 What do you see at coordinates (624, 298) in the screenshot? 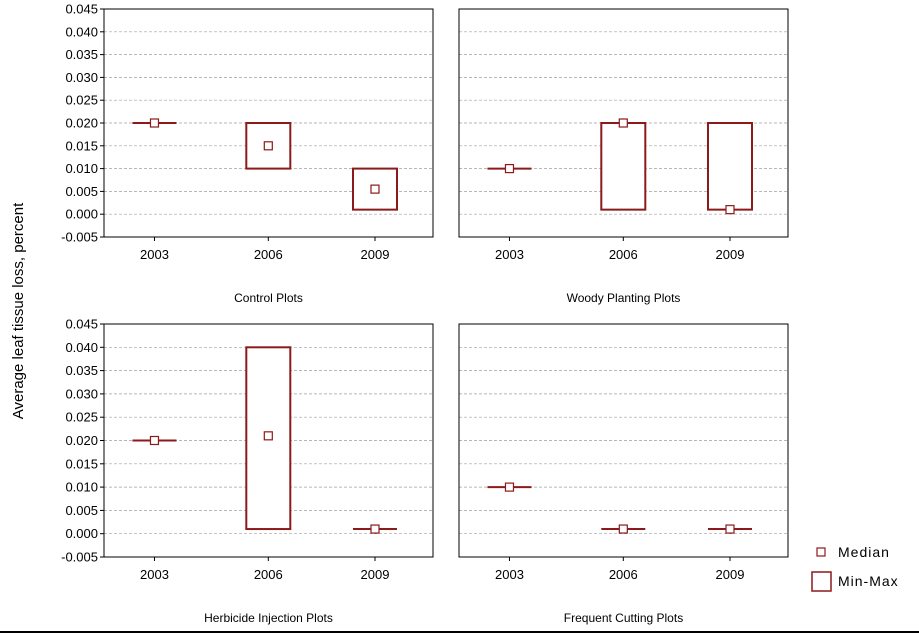
I see `panel-title: Woody Planting Plots` at bounding box center [624, 298].